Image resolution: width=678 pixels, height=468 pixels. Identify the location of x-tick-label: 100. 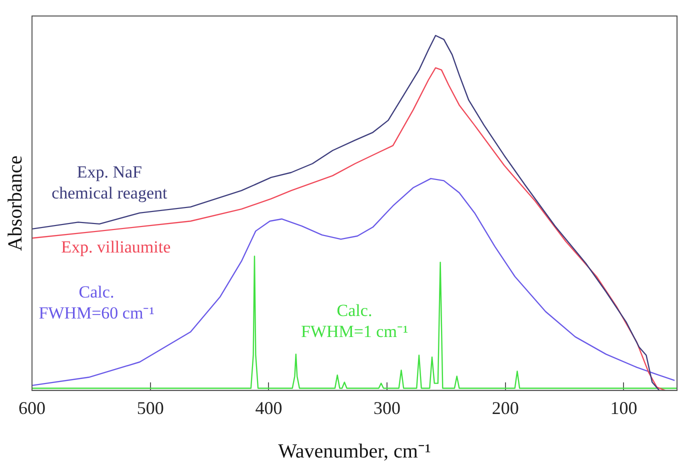
(624, 408).